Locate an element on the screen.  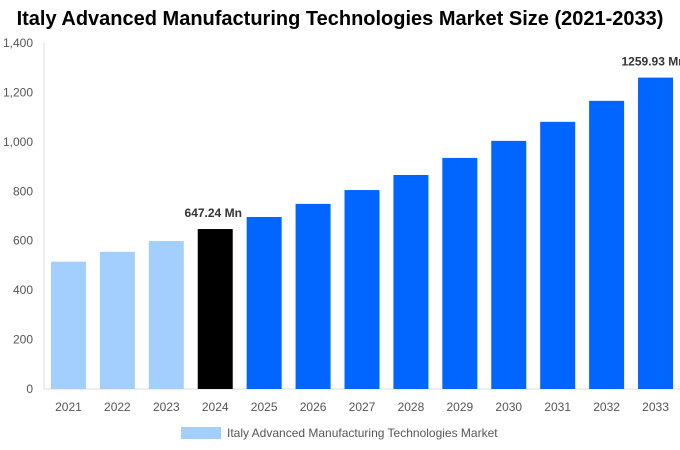
bar-2031 is located at coordinates (558, 255).